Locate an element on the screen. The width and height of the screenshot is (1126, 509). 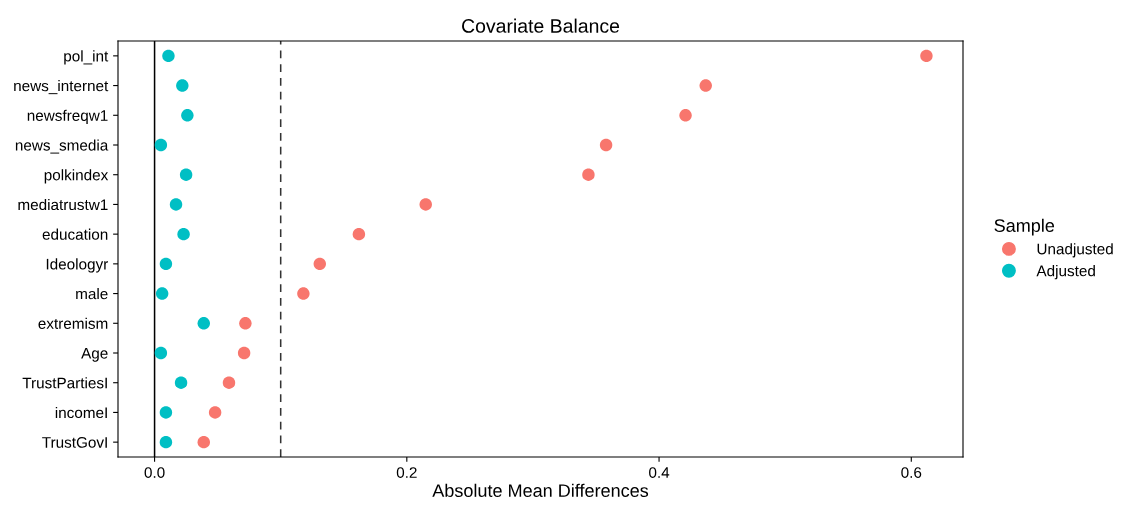
y-tick-label: incomeI is located at coordinates (81, 412).